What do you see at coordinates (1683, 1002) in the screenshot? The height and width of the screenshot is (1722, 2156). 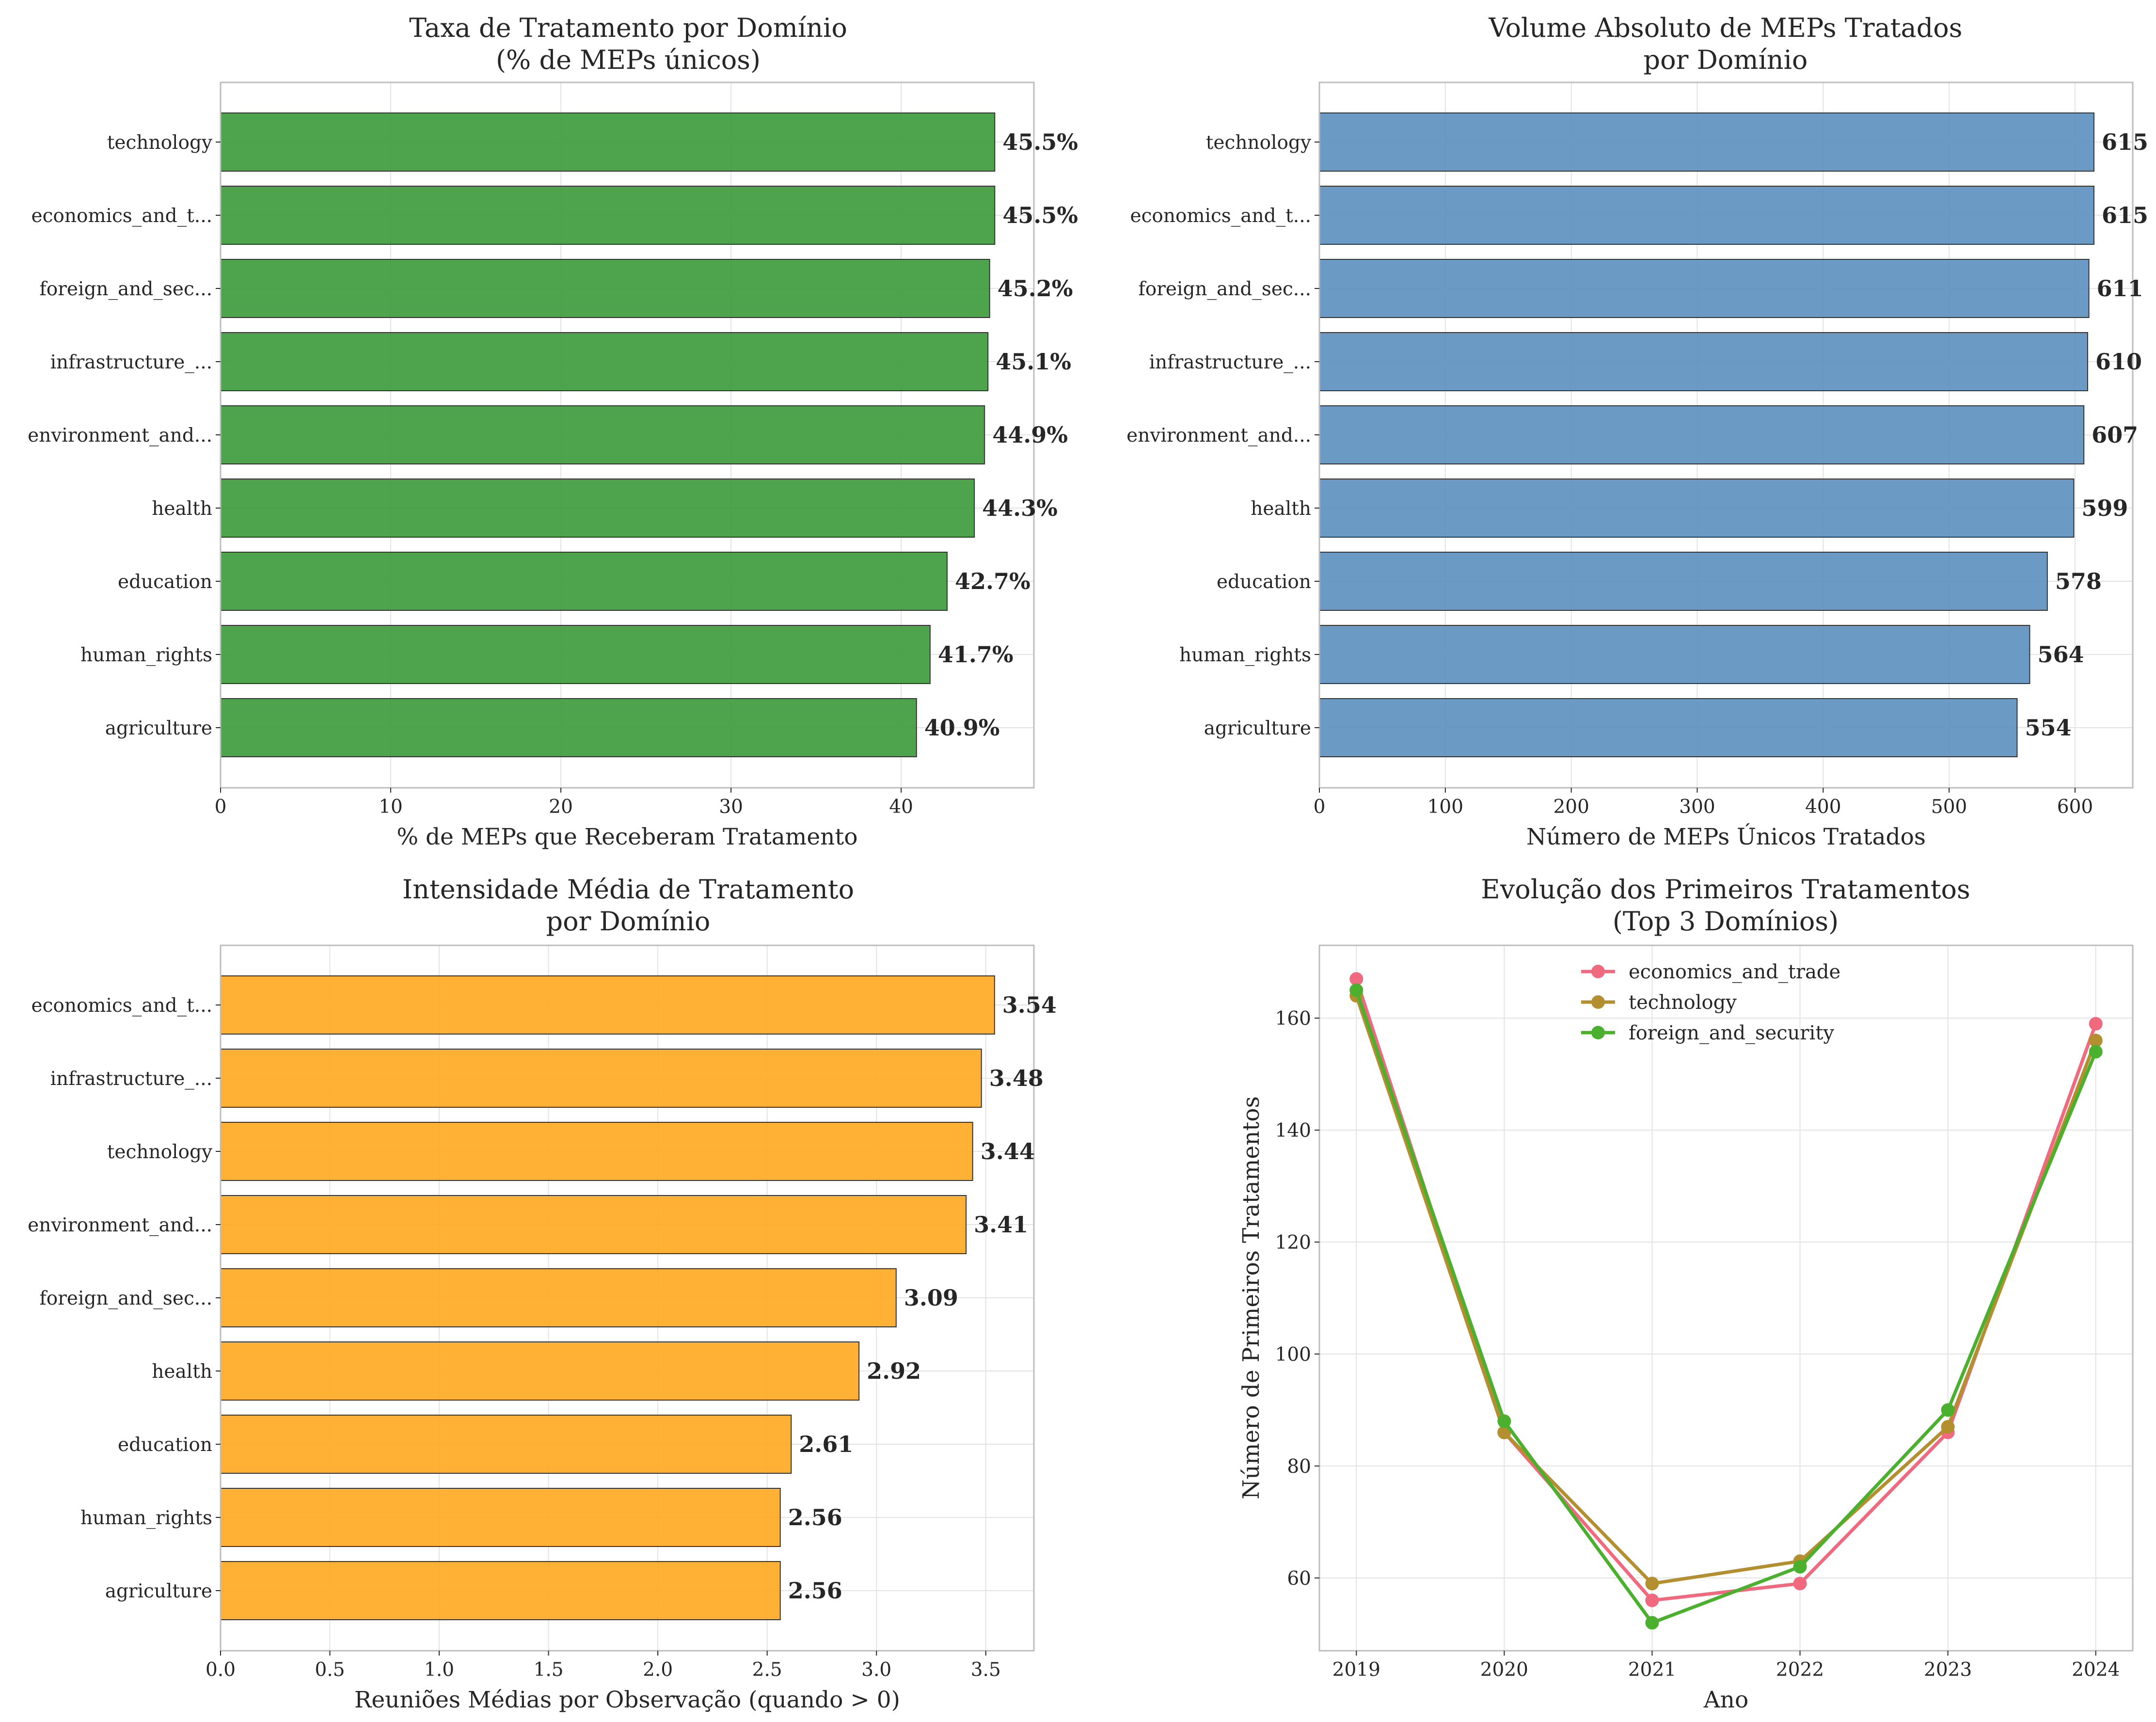 I see `legend-entry-label-1: technology` at bounding box center [1683, 1002].